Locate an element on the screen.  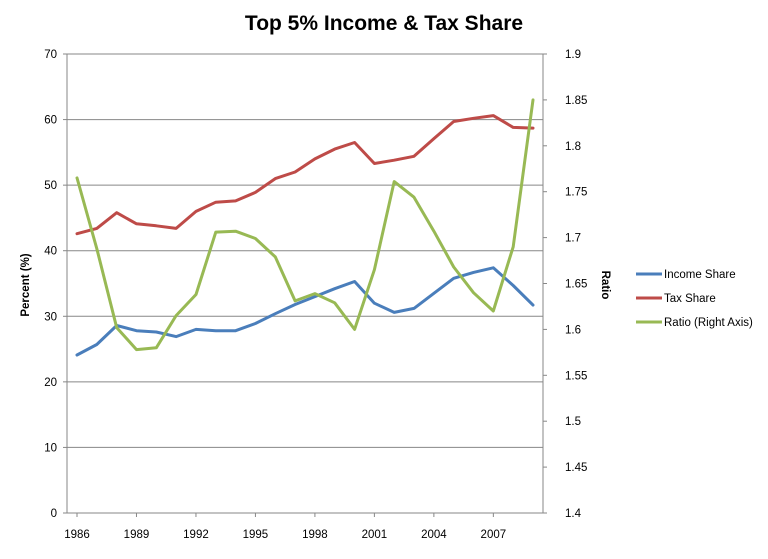
x-tick-label: 1995 is located at coordinates (256, 535).